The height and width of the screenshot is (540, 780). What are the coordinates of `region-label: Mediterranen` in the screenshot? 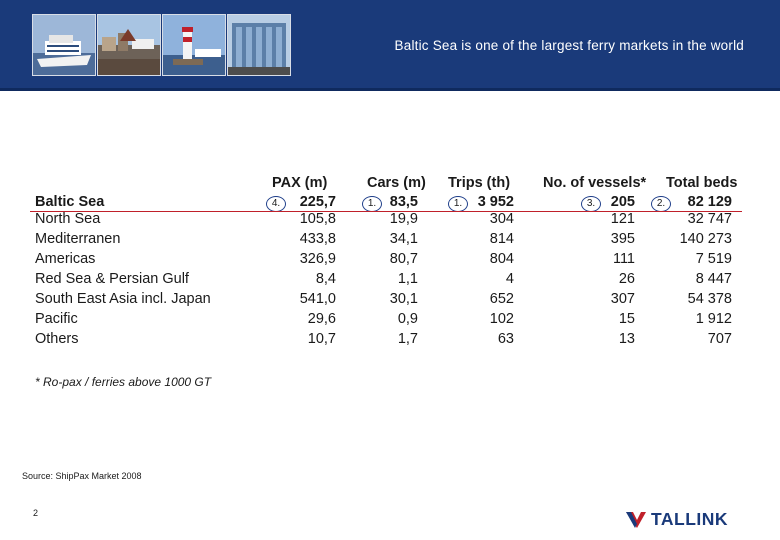 It's located at (78, 239).